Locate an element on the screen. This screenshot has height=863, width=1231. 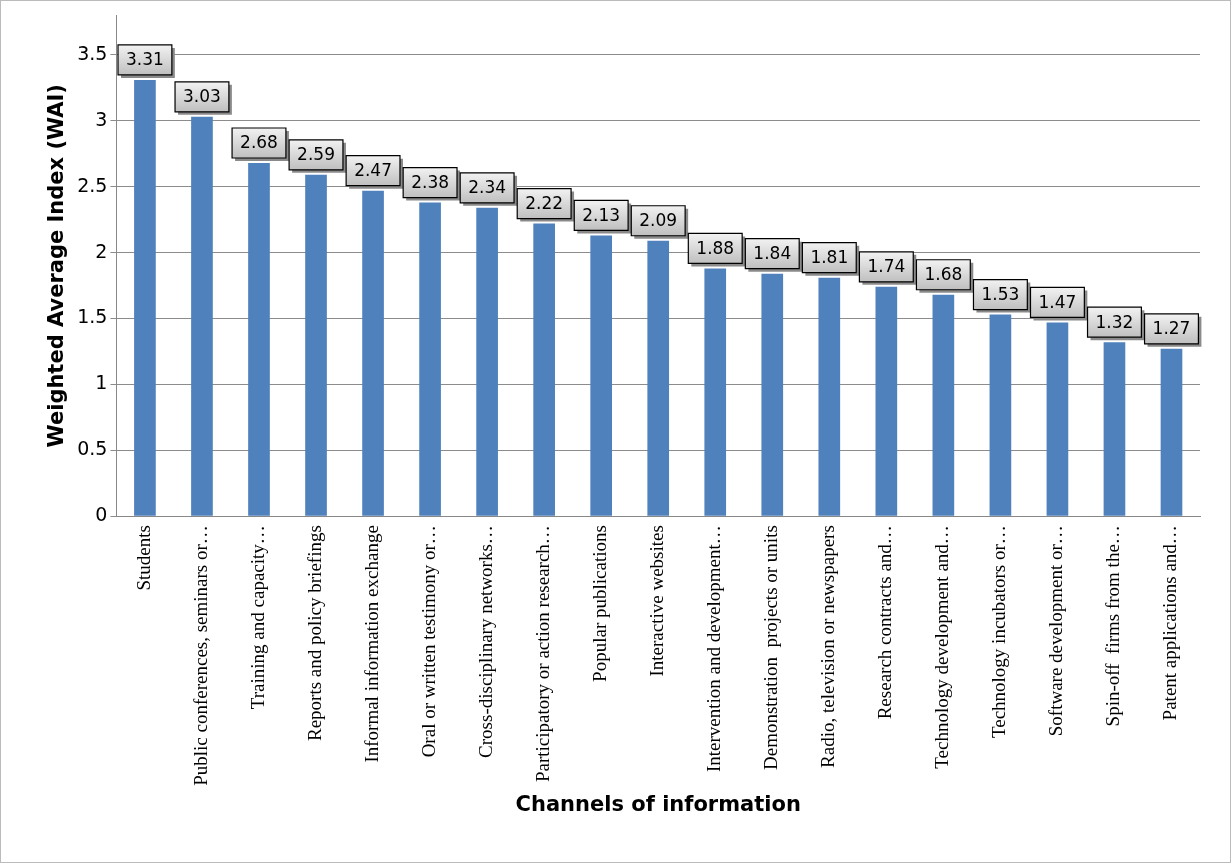
y-tick-label: 1 is located at coordinates (101, 382).